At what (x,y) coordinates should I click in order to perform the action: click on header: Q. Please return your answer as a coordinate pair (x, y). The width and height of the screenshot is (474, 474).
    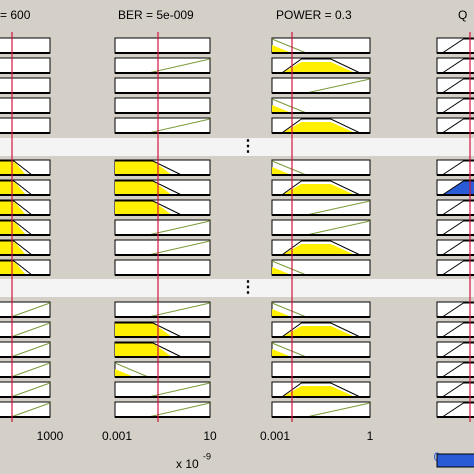
    Looking at the image, I should click on (462, 15).